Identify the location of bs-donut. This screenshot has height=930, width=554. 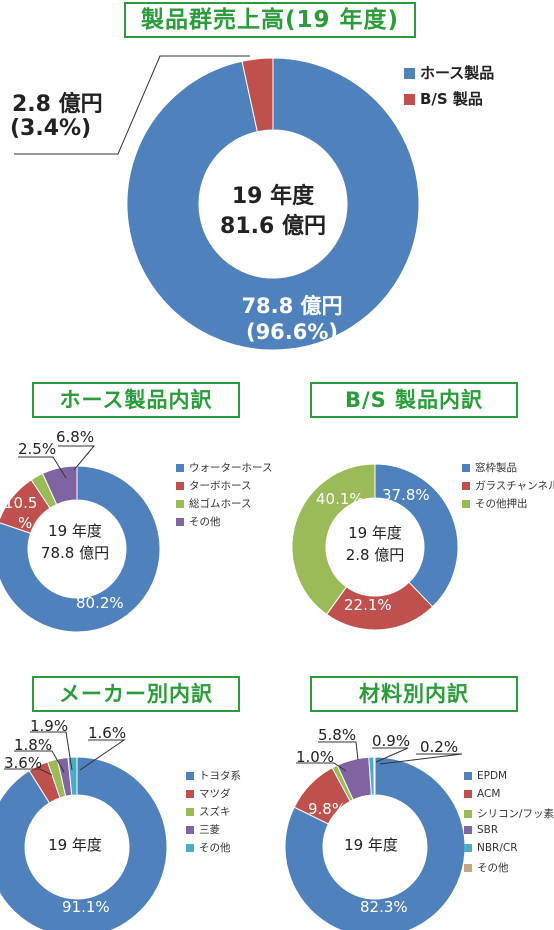
(375, 547).